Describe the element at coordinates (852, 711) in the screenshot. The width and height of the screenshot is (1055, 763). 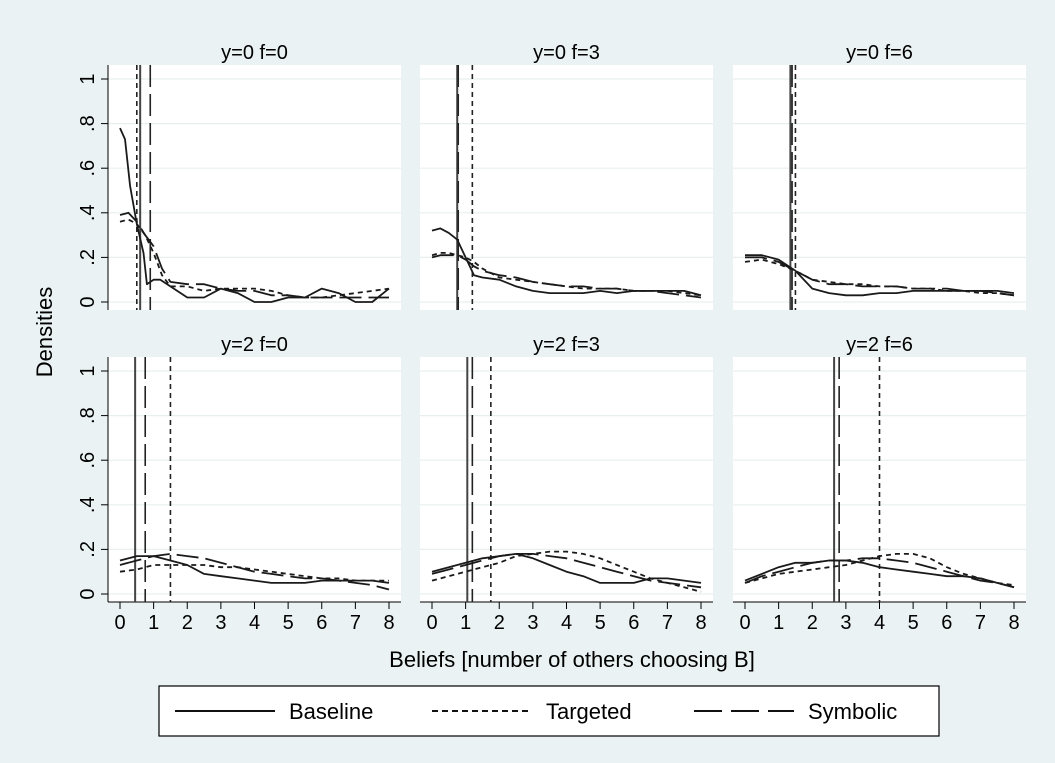
I see `legend-label-symbolic: Symbolic` at that location.